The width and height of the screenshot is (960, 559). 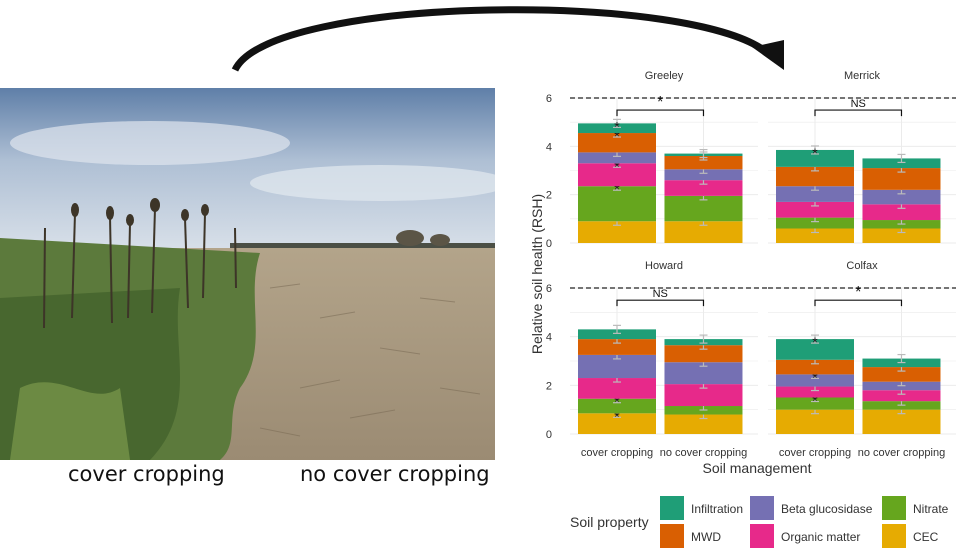 What do you see at coordinates (370, 360) in the screenshot?
I see `crop-residue` at bounding box center [370, 360].